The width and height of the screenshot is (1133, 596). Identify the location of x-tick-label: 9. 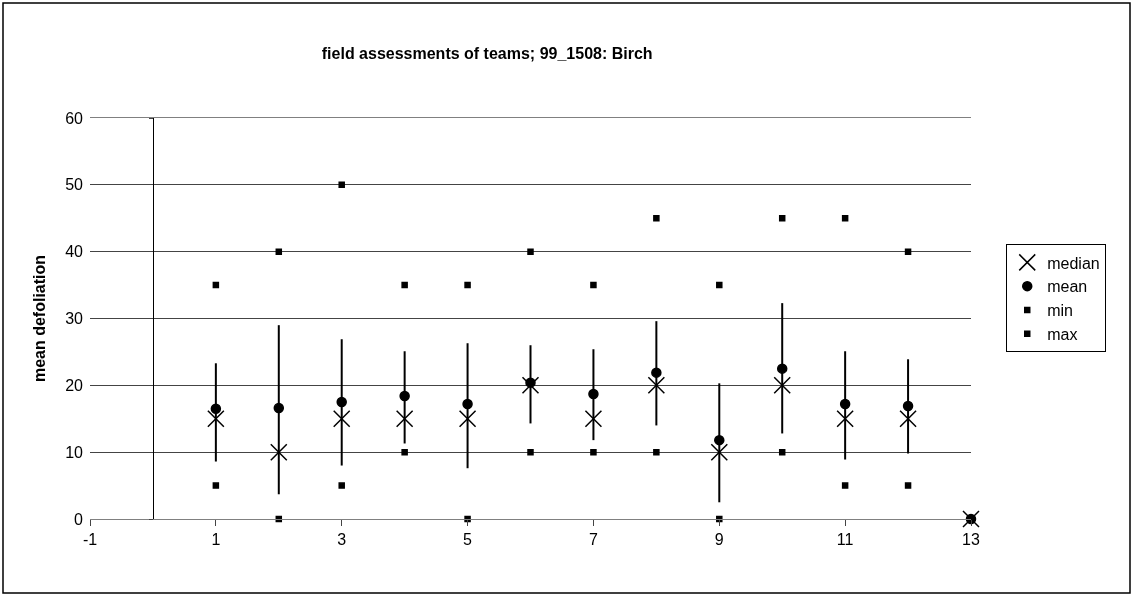
(719, 540).